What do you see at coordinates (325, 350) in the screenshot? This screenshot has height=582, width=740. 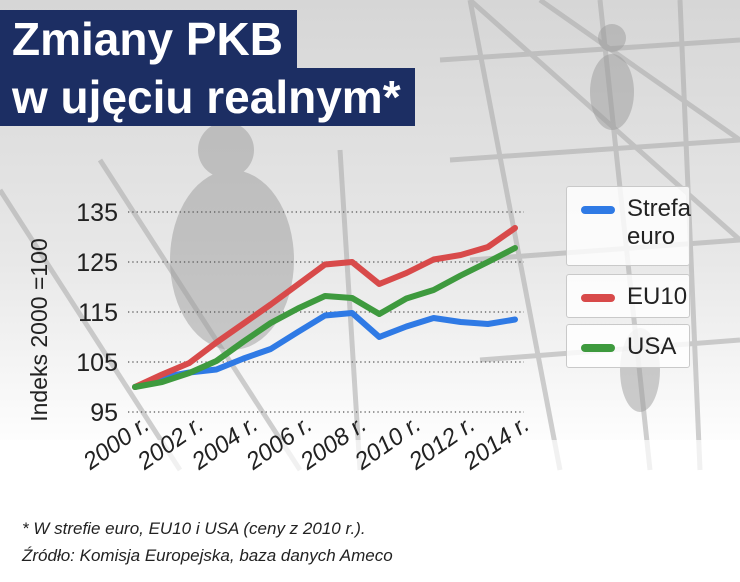 I see `series-line-strefa-euro` at bounding box center [325, 350].